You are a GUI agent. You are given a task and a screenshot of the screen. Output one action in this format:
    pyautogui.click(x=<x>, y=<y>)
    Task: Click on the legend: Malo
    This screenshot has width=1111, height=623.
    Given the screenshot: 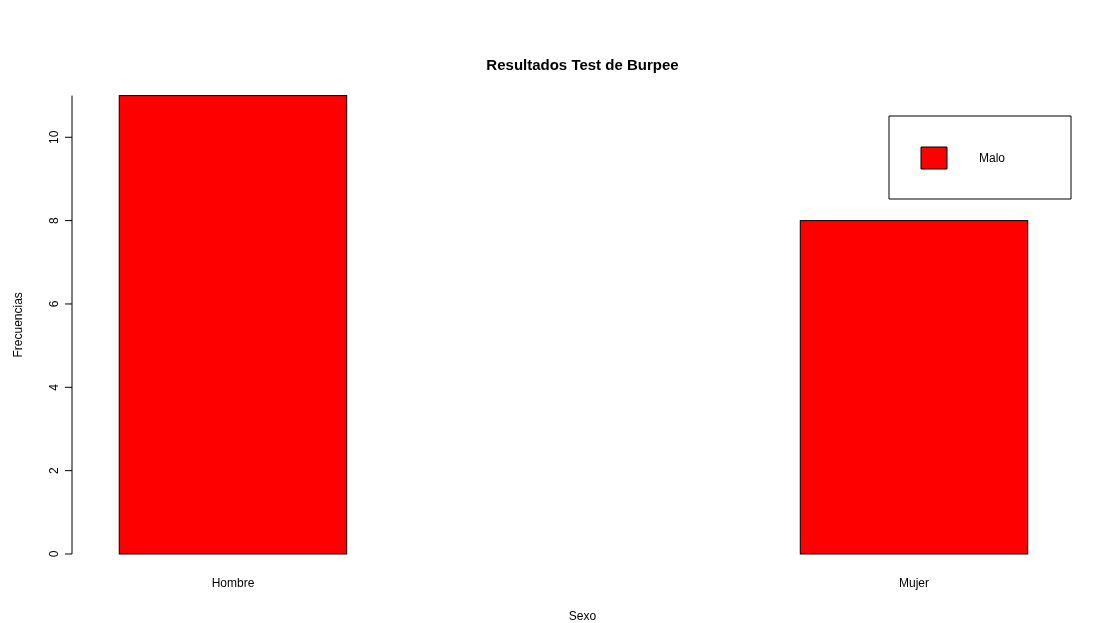 What is the action you would take?
    pyautogui.click(x=980, y=157)
    